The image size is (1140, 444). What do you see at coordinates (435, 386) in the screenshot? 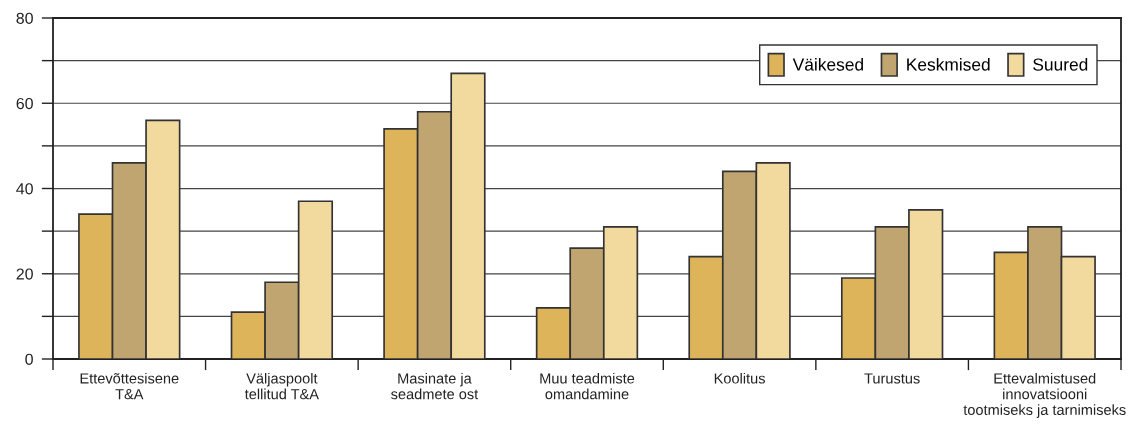
I see `x-tick-label: Masinate ja seadmete ost` at bounding box center [435, 386].